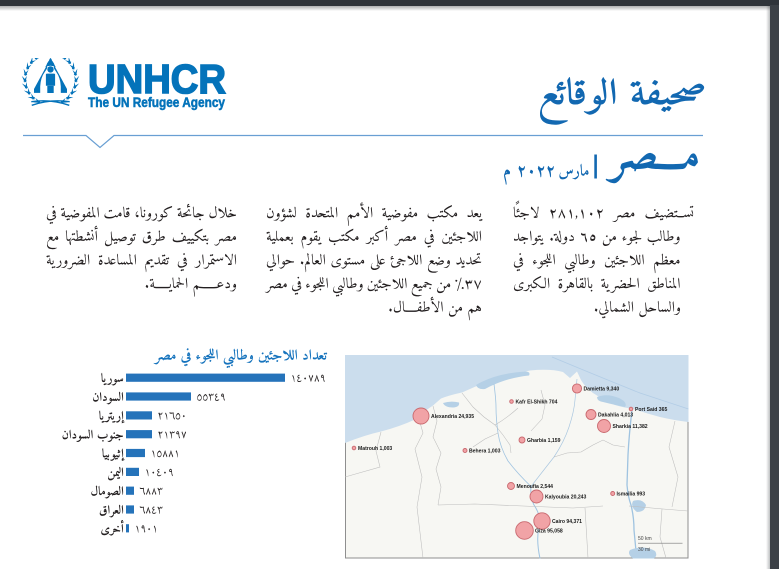 This screenshot has height=569, width=779. I want to click on svg-text: Gharbia 1,159, so click(544, 441).